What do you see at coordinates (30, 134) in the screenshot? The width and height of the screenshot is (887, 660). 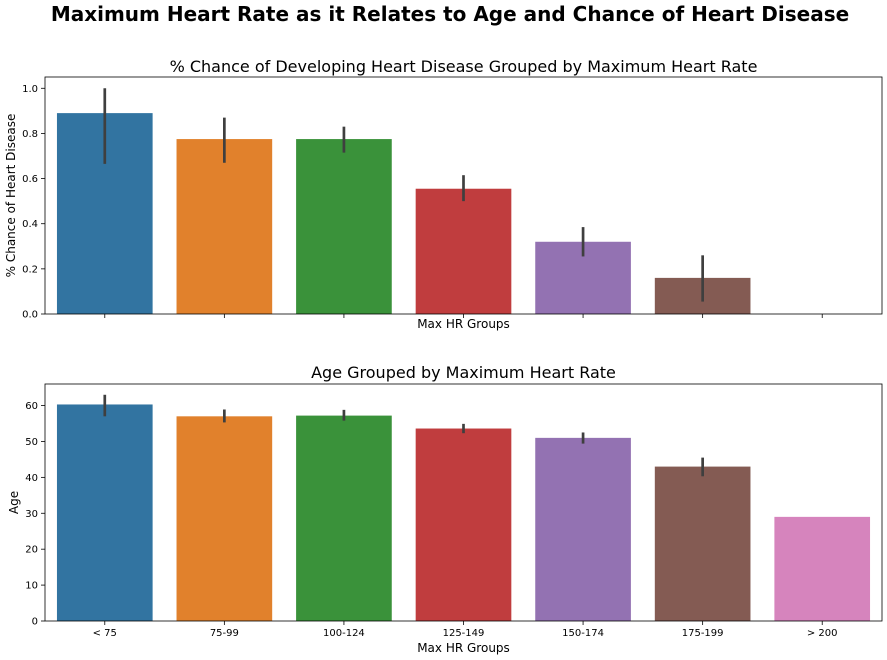 I see `chart-1-ytick-label-5: 0.8` at bounding box center [30, 134].